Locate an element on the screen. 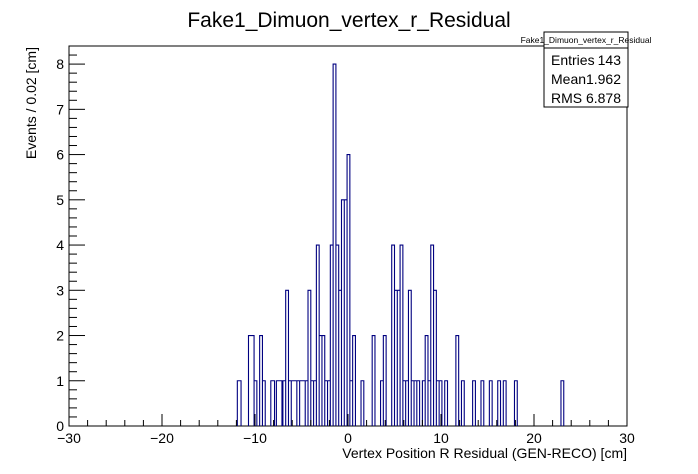 Image resolution: width=698 pixels, height=474 pixels. x-axis-ticks: −30 −20 −10 0 10 20 30 is located at coordinates (346, 430).